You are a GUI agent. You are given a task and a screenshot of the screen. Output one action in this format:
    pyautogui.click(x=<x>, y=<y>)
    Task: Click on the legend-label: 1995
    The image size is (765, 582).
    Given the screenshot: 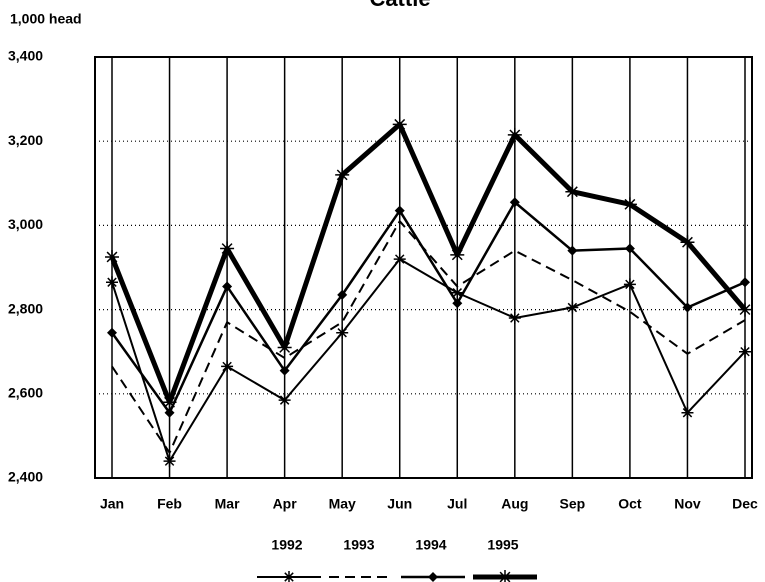 What is the action you would take?
    pyautogui.click(x=502, y=545)
    